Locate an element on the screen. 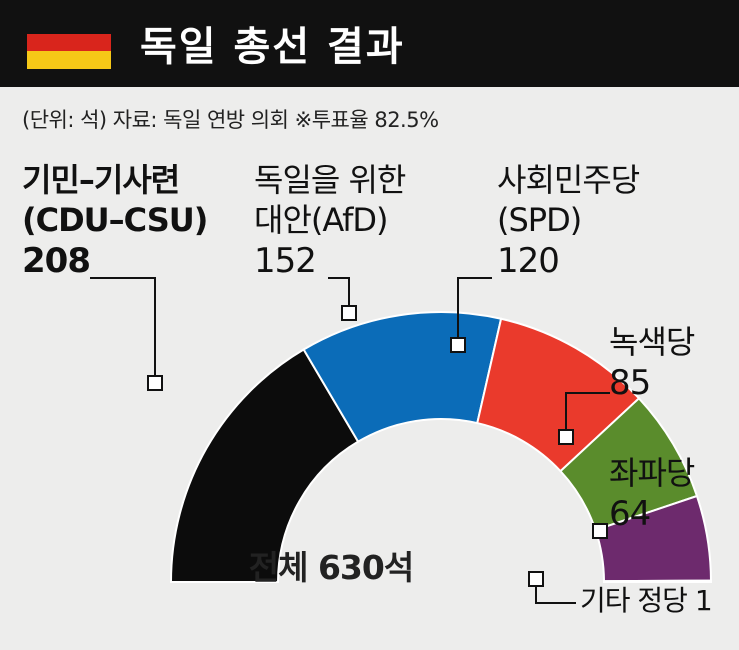  label-afd-name: 독일을 위한 is located at coordinates (330, 180).